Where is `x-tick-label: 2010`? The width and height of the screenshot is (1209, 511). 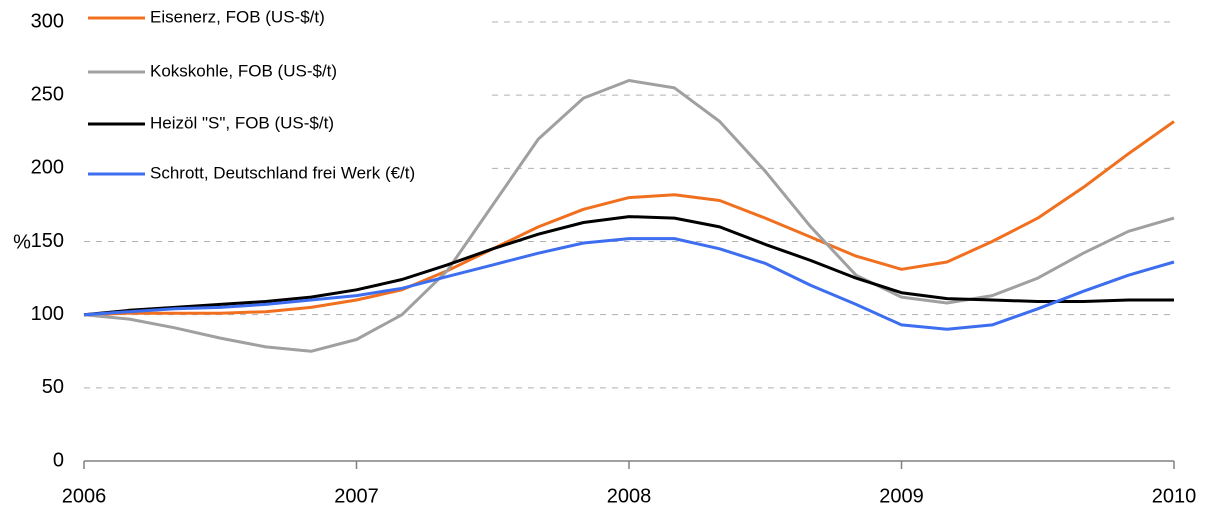 x-tick-label: 2010 is located at coordinates (1174, 496).